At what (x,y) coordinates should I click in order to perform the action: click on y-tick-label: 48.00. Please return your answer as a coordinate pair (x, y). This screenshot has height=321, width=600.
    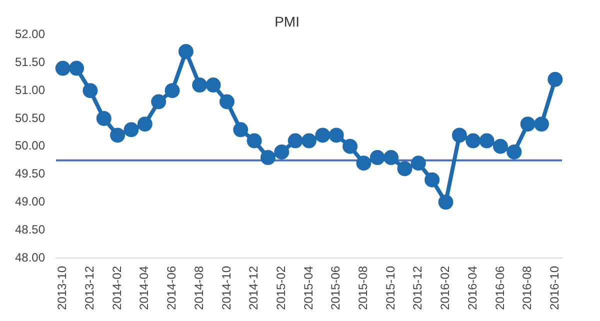
    Looking at the image, I should click on (30, 257).